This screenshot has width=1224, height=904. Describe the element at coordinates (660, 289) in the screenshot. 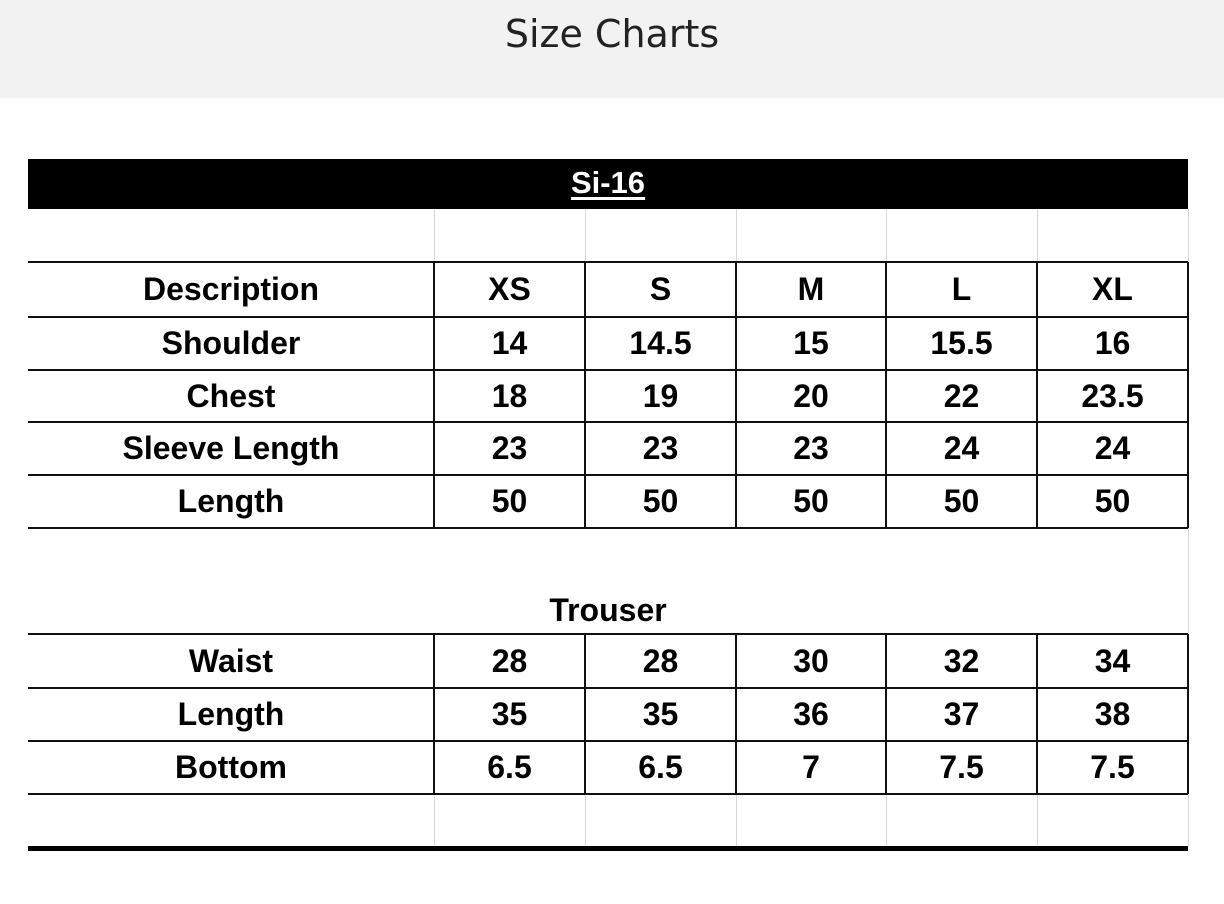

I see `column-header: S` at that location.